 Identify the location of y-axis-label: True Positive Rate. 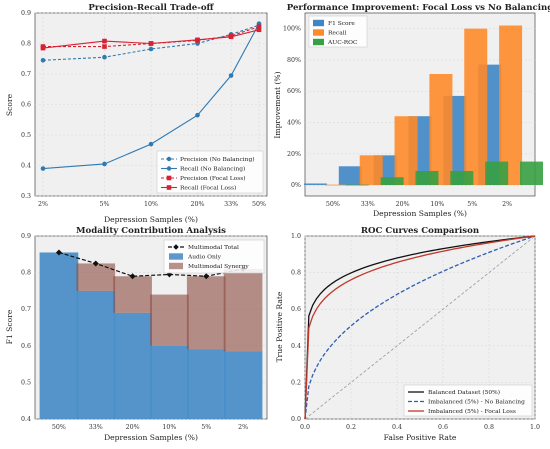
(279, 326).